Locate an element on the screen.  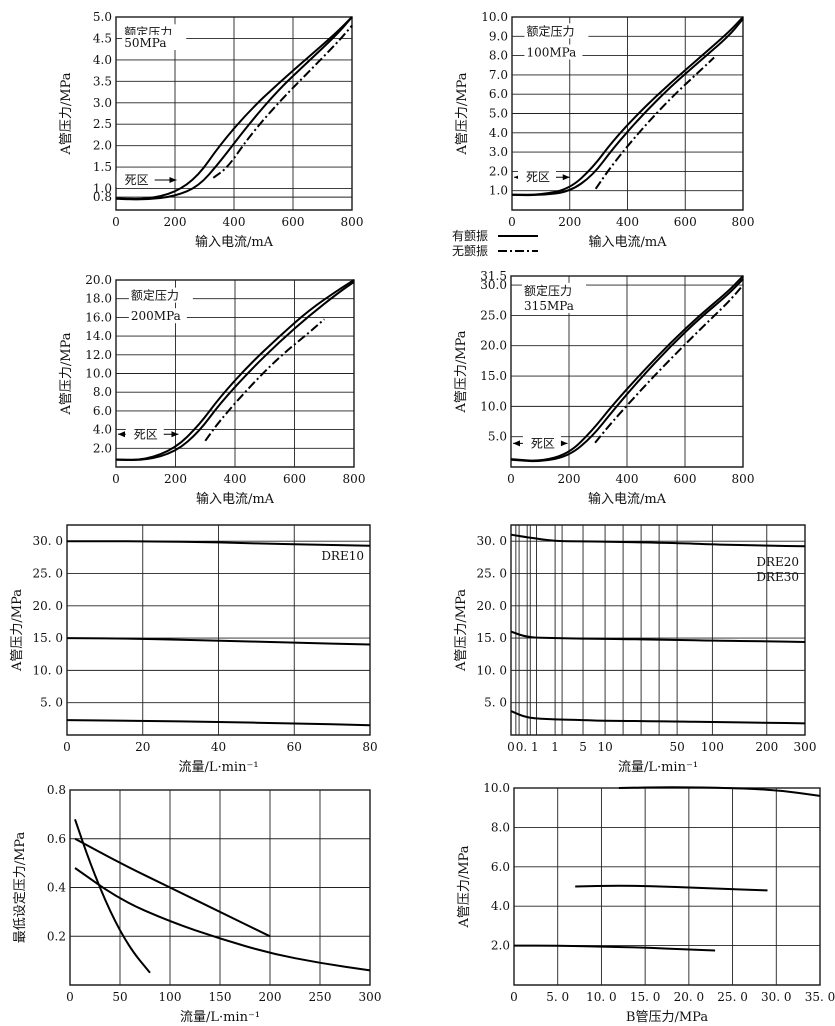
legend-label: 有颤振 is located at coordinates (470, 236).